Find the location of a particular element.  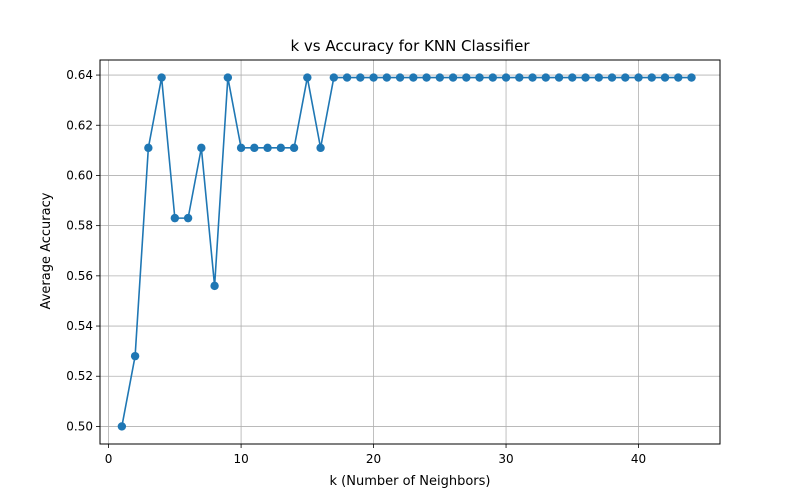

y-tick-label: 0.64 is located at coordinates (79, 75).